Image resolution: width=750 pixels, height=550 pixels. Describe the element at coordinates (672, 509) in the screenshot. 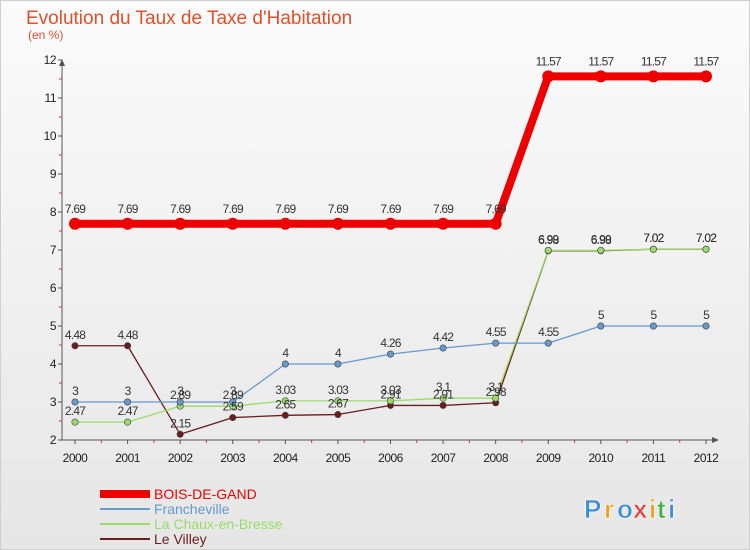

I see `logo-letter: i` at that location.